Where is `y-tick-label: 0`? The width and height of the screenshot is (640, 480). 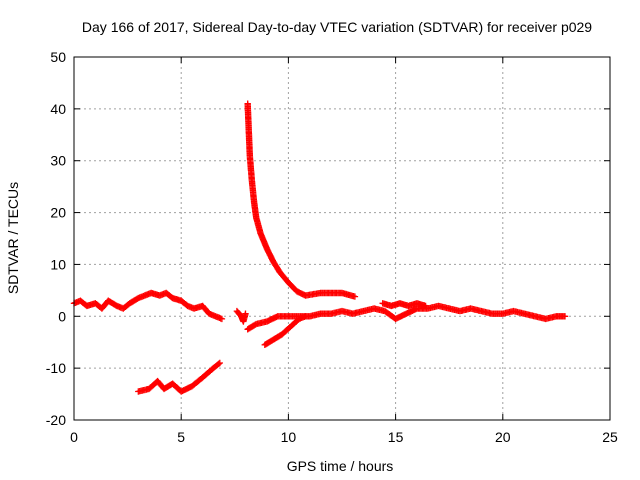 y-tick-label: 0 is located at coordinates (62, 316).